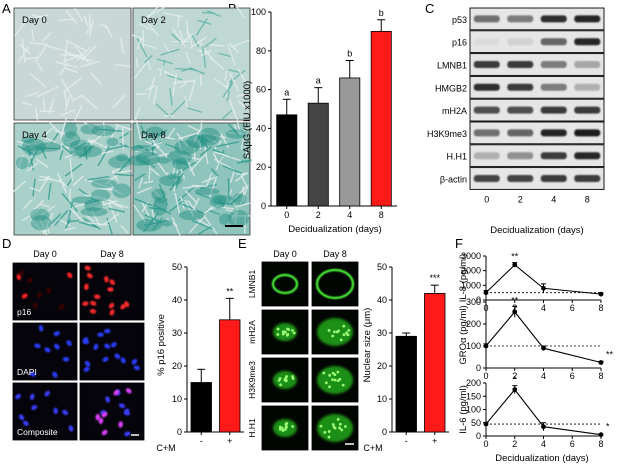  What do you see at coordinates (78, 345) in the screenshot?
I see `panel-d-images: Day 0 Day 8 p16 DAPI Composite` at bounding box center [78, 345].